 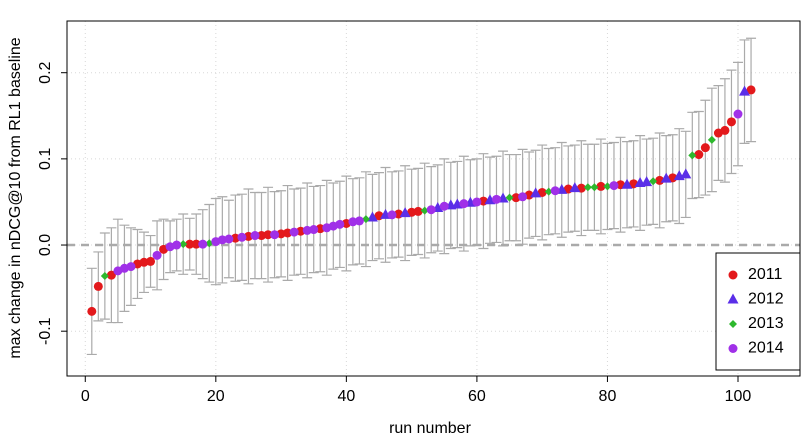 What do you see at coordinates (766, 348) in the screenshot?
I see `legend-label: 2014` at bounding box center [766, 348].